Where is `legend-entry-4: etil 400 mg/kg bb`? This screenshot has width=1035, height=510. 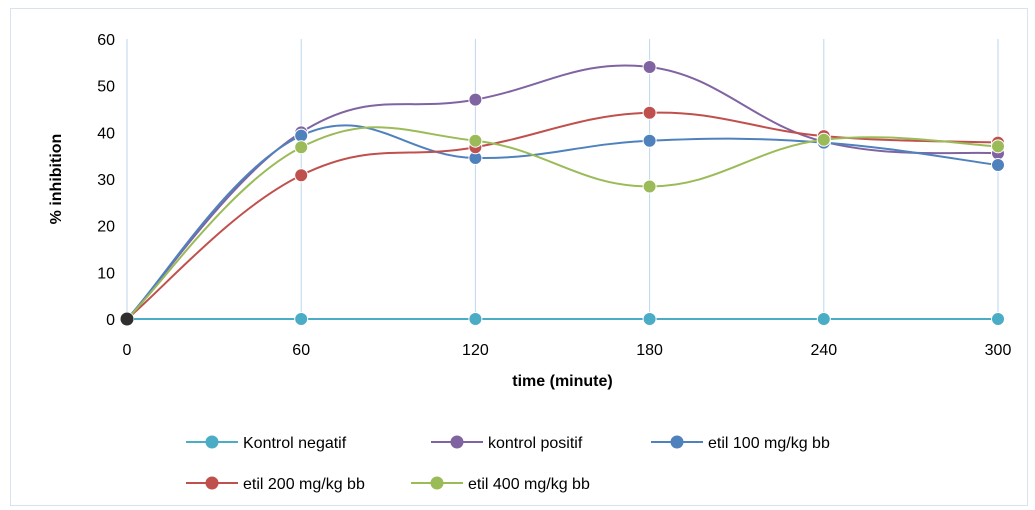 legend-entry-4: etil 400 mg/kg bb is located at coordinates (500, 484).